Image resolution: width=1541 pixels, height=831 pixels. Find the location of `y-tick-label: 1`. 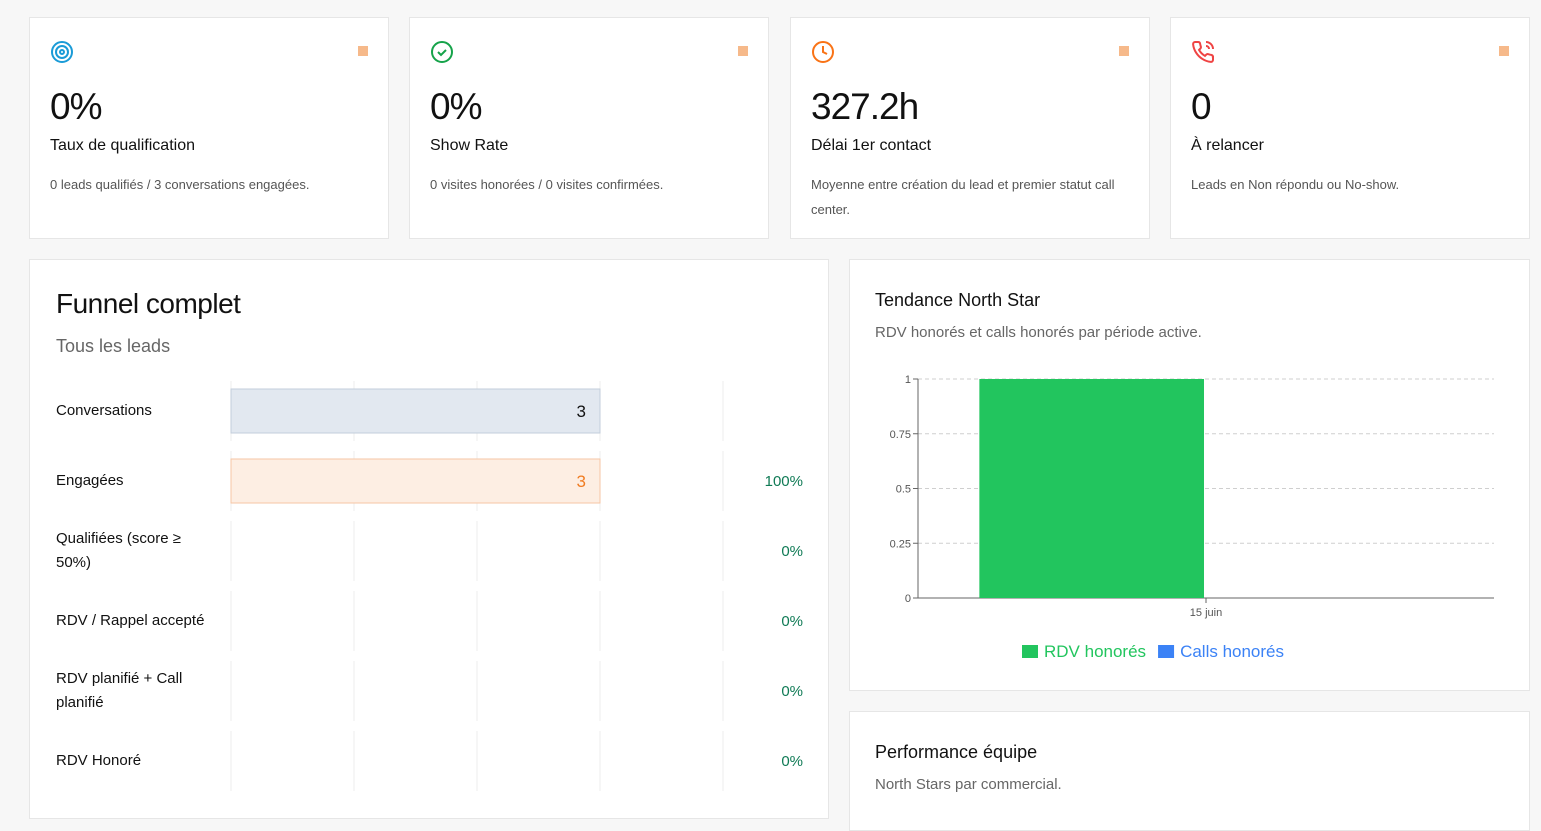

y-tick-label: 1 is located at coordinates (908, 380).